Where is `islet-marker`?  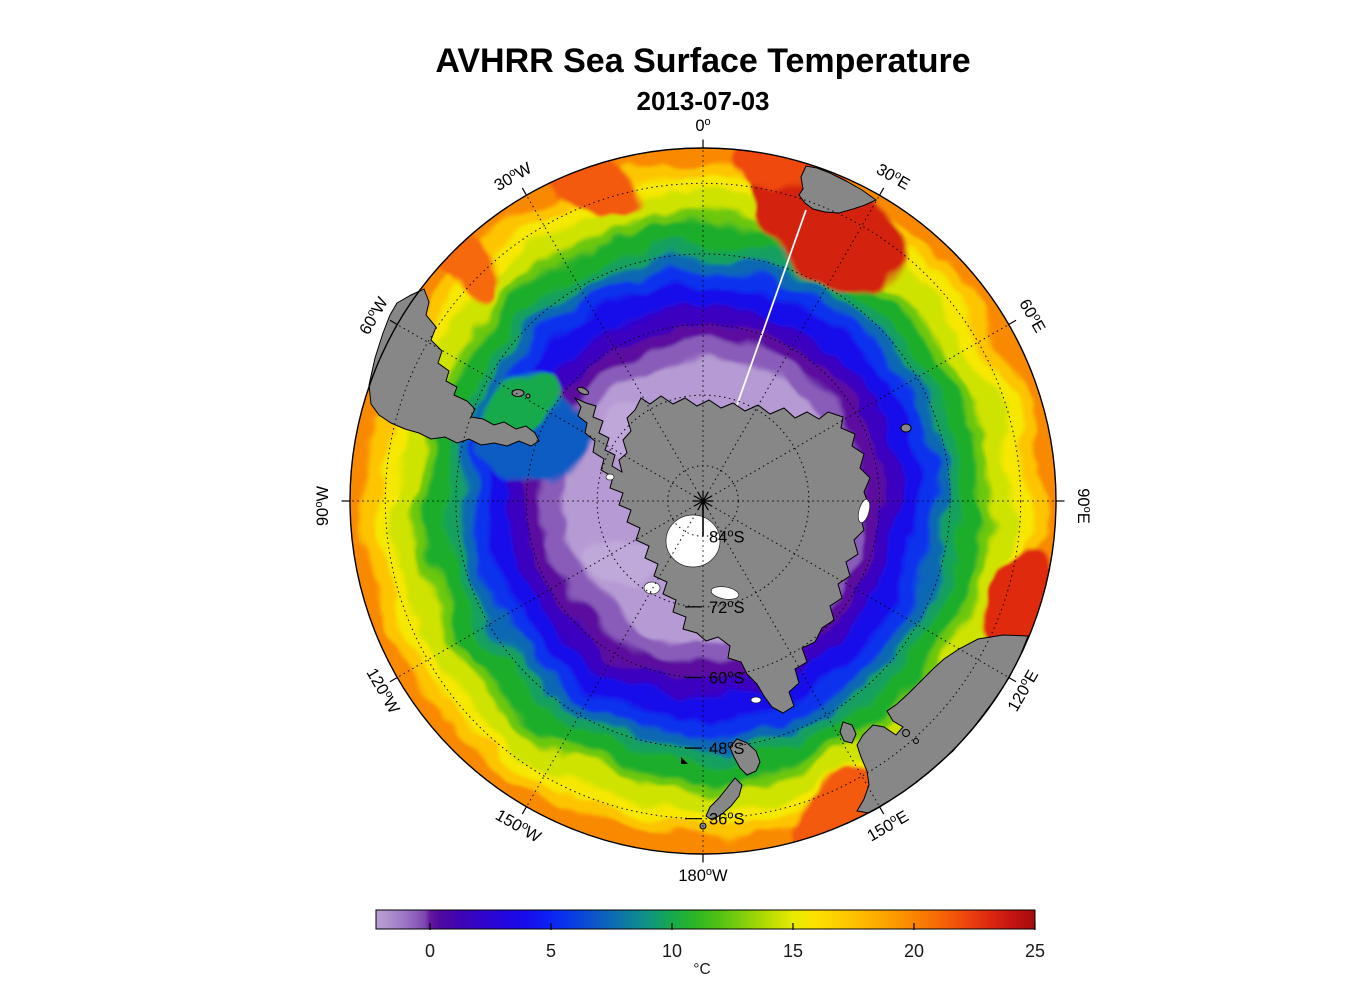 islet-marker is located at coordinates (684, 760).